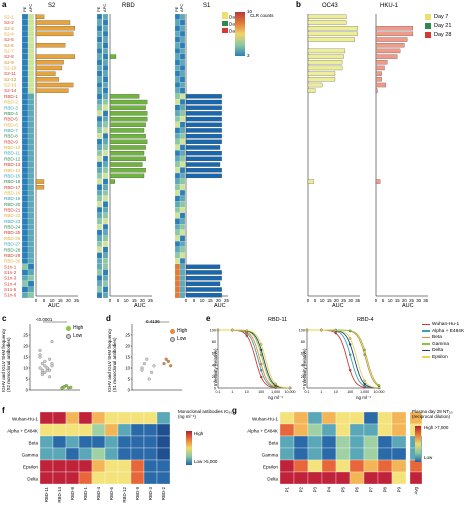  I want to click on panel-e-ylabel: Infectivity (relative), so click(215, 367).